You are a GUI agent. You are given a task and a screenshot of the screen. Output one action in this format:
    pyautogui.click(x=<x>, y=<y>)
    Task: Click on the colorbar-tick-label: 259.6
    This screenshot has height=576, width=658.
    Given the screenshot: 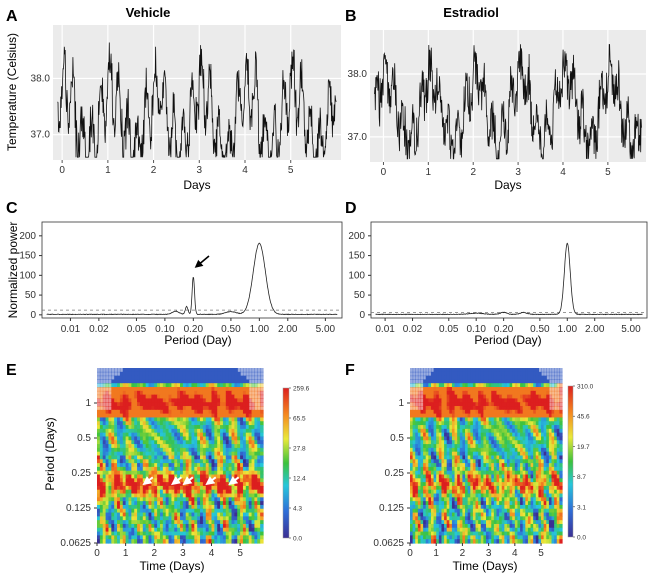 What is the action you would take?
    pyautogui.click(x=301, y=389)
    